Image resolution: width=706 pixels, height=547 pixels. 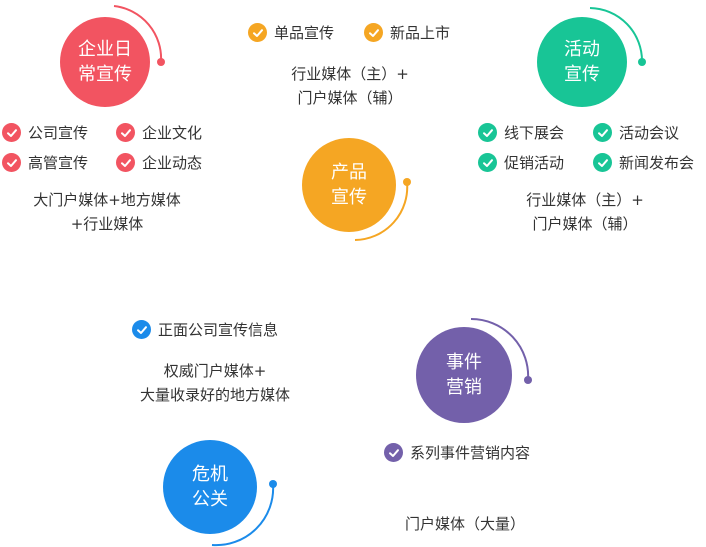 I want to click on crisis-desc-line-1: 权威门户媒体+, so click(x=215, y=371).